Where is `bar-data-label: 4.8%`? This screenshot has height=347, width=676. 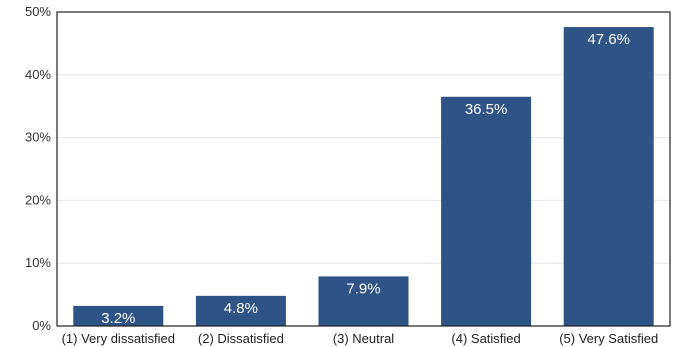
bar-data-label: 4.8% is located at coordinates (241, 308).